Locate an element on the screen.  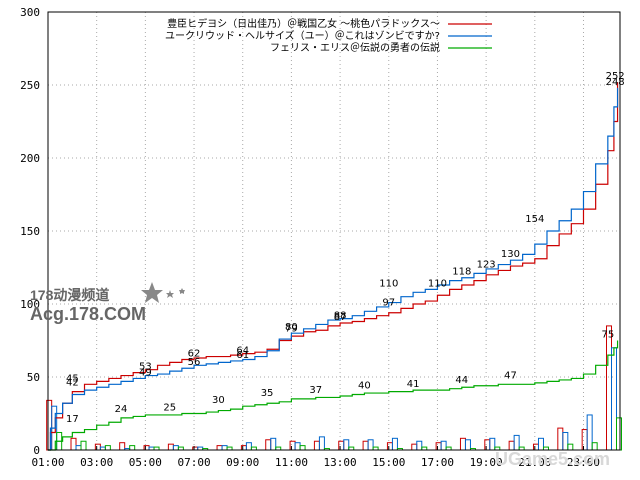
data-label: 53 is located at coordinates (145, 367).